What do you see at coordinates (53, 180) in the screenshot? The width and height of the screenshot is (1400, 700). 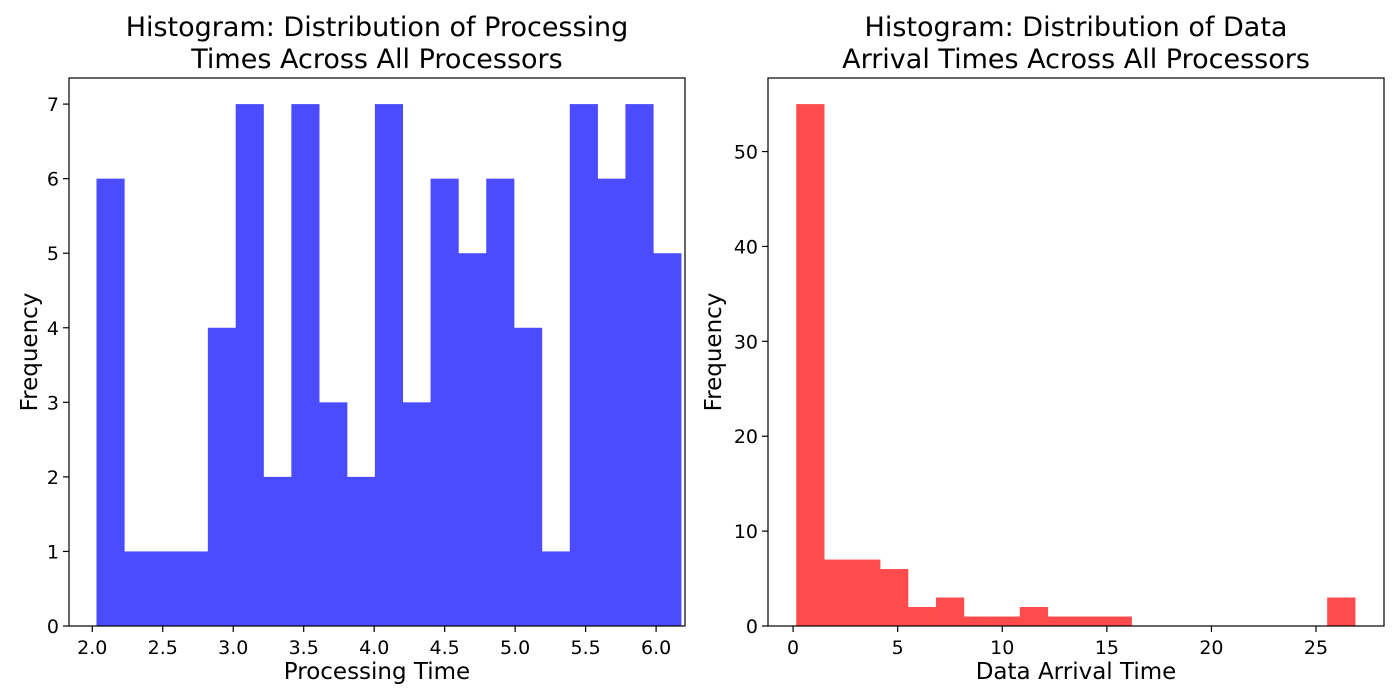 I see `y-tick-label: 6` at bounding box center [53, 180].